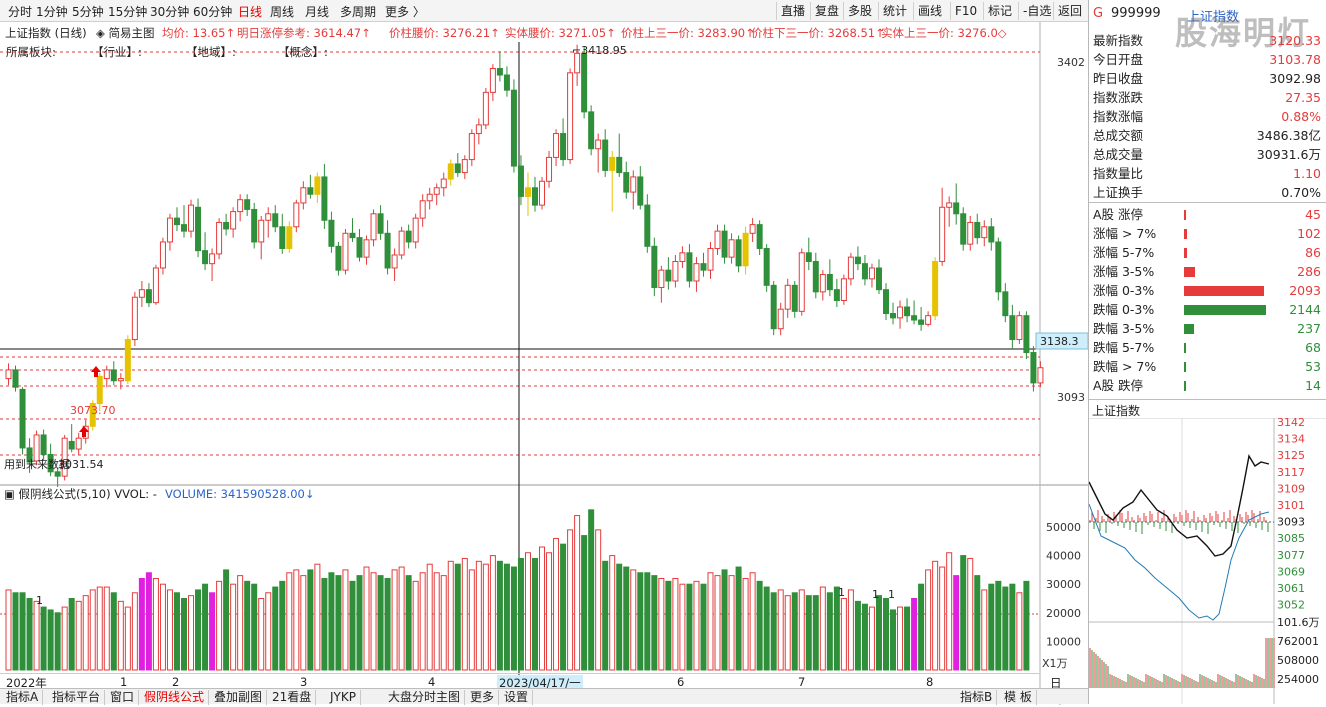 The width and height of the screenshot is (1326, 707). I want to click on mini-price-tick: 3125, so click(1291, 455).